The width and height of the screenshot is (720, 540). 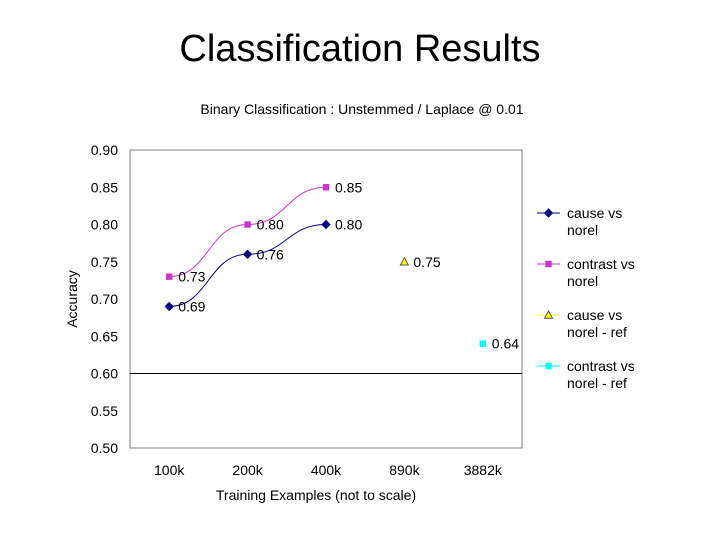 I want to click on data-label: 0.75, so click(x=426, y=262).